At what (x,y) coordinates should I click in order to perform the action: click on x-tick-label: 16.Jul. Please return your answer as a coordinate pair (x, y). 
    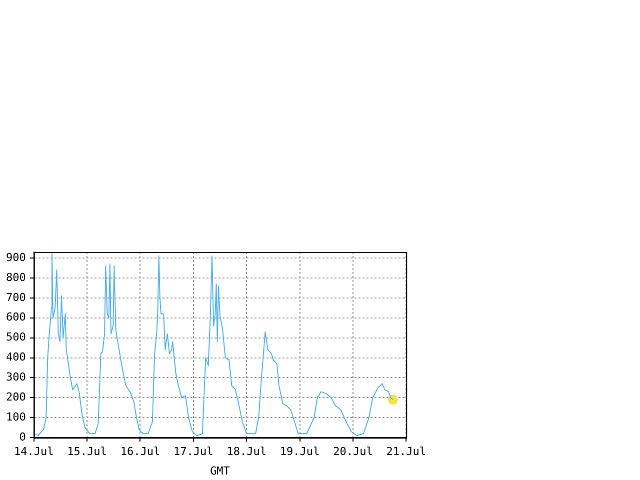
    Looking at the image, I should click on (140, 451).